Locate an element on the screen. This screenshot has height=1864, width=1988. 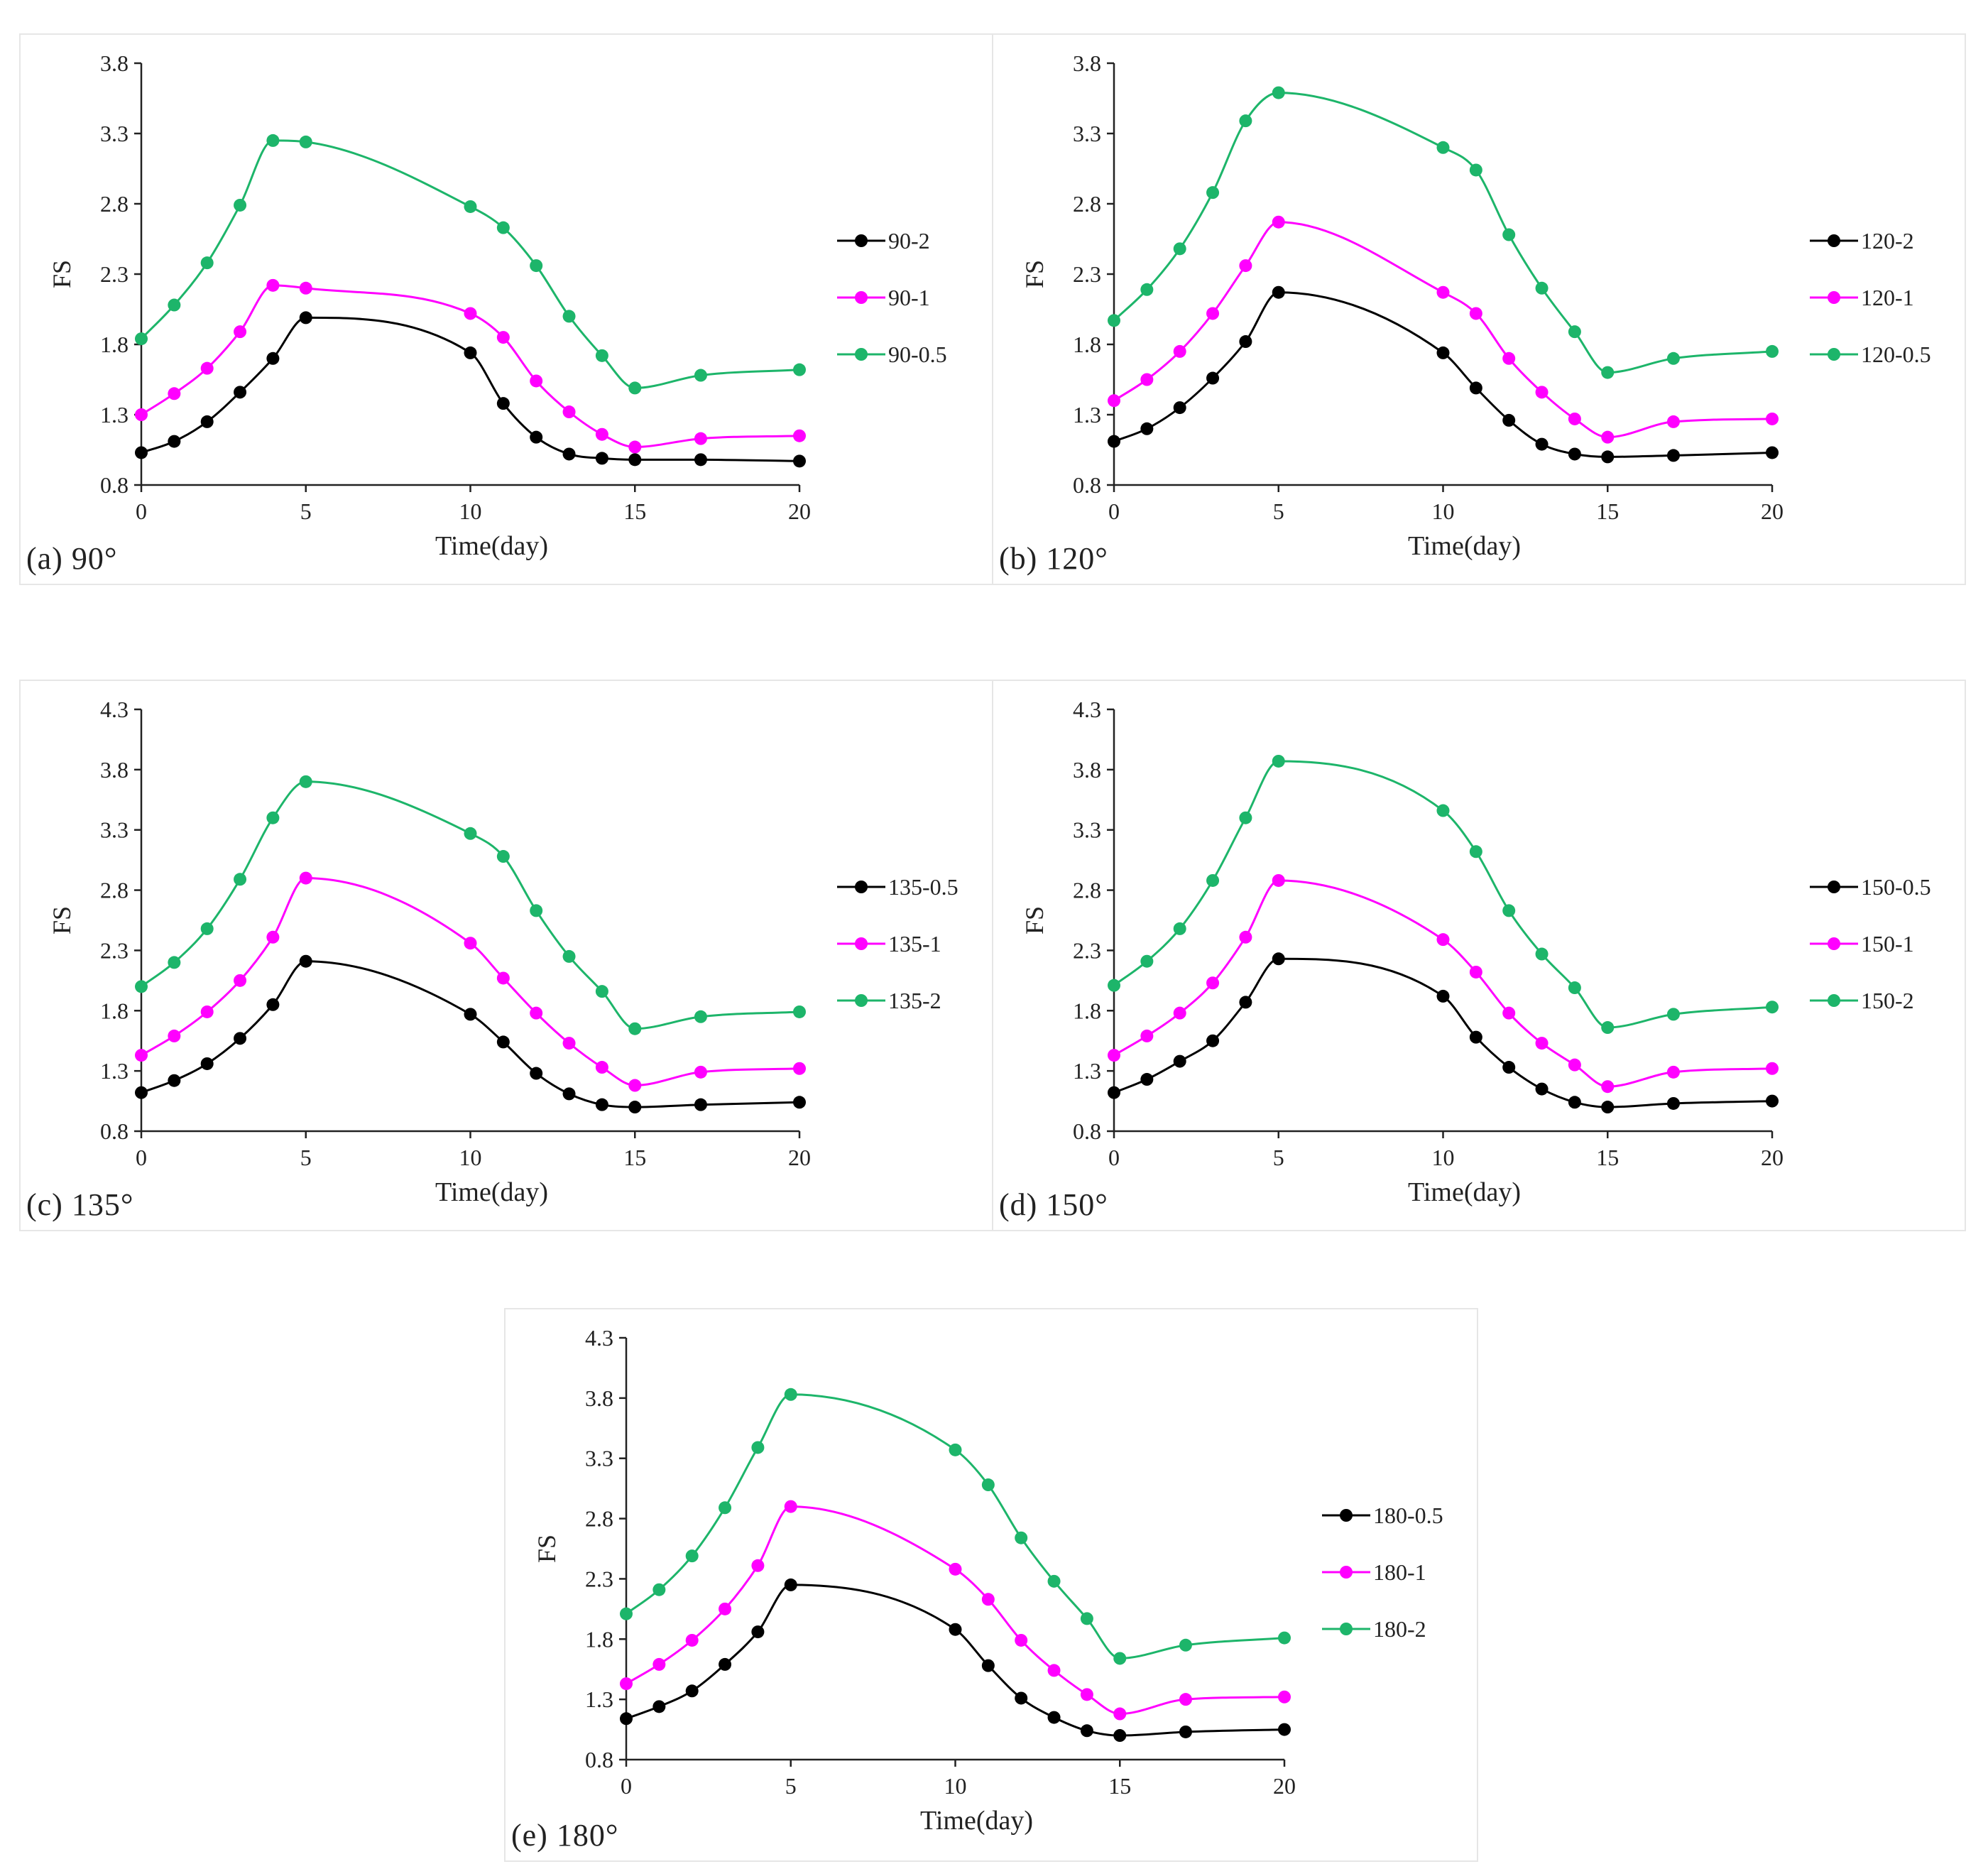
y-tick-label: 1.8 is located at coordinates (114, 1011).